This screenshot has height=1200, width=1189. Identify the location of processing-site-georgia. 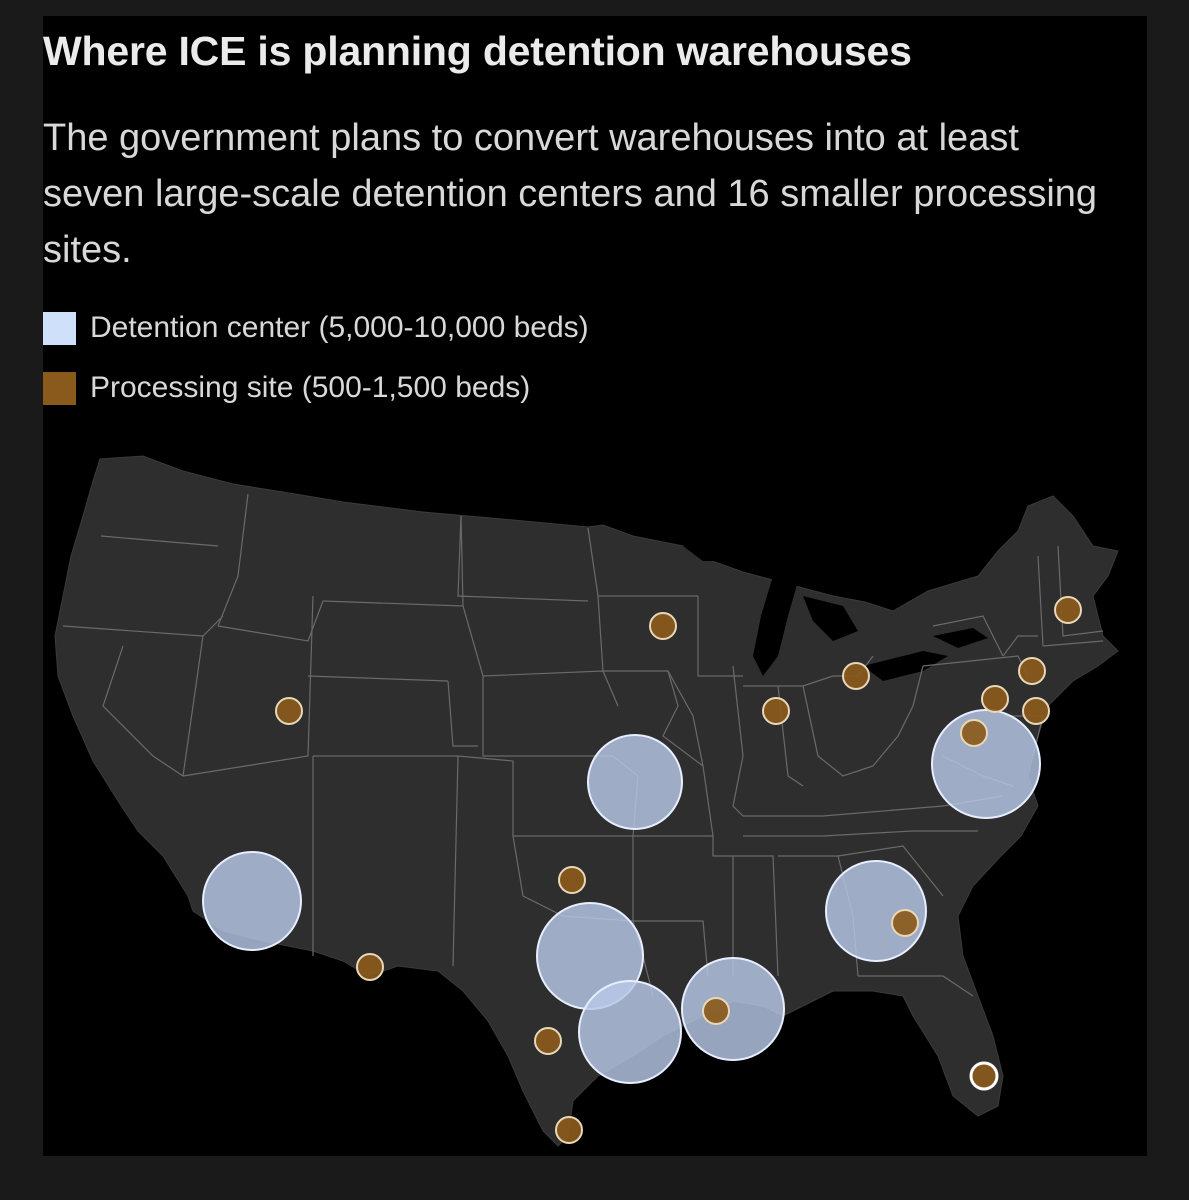
(905, 923).